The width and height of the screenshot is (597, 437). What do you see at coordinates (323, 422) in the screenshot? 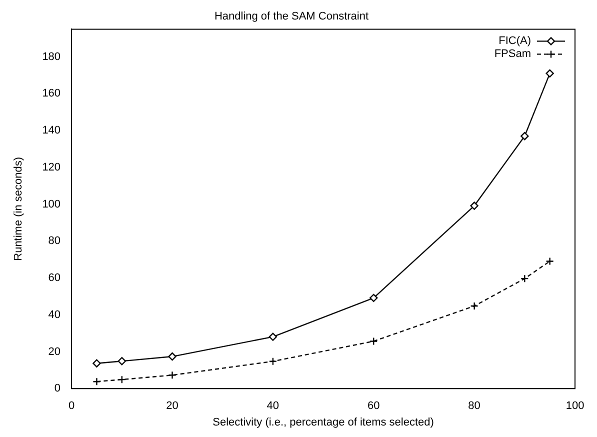
I see `x-axis-title: Selectivity (i.e., percentage of items selected)` at bounding box center [323, 422].